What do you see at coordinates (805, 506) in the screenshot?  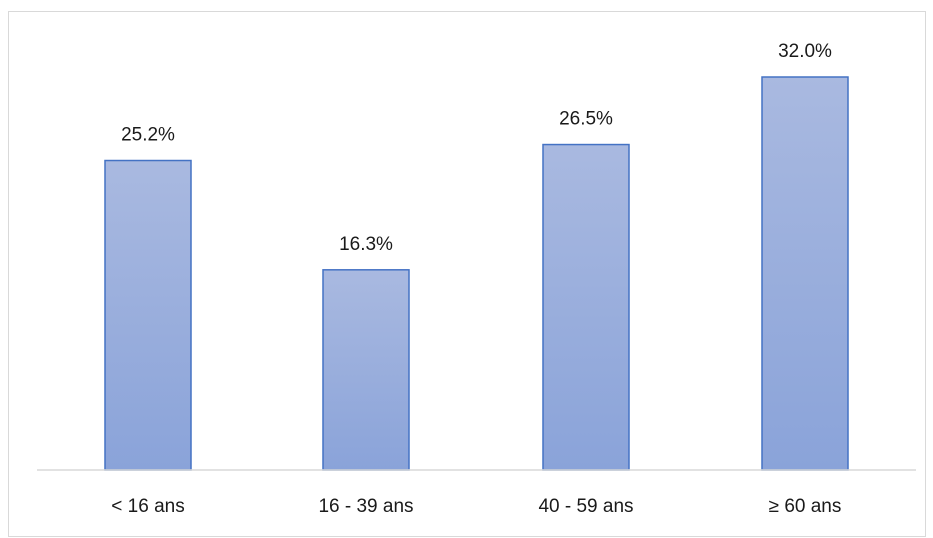 I see `x-tick-label-4: ≥ 60 ans` at bounding box center [805, 506].